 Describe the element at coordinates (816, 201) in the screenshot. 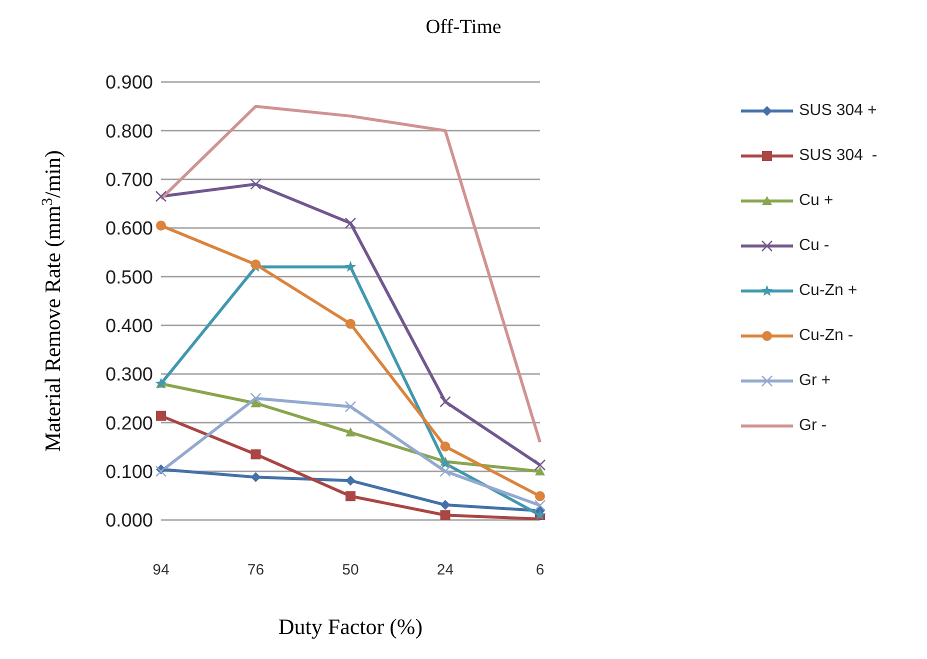

I see `legend-label: Cu +` at that location.